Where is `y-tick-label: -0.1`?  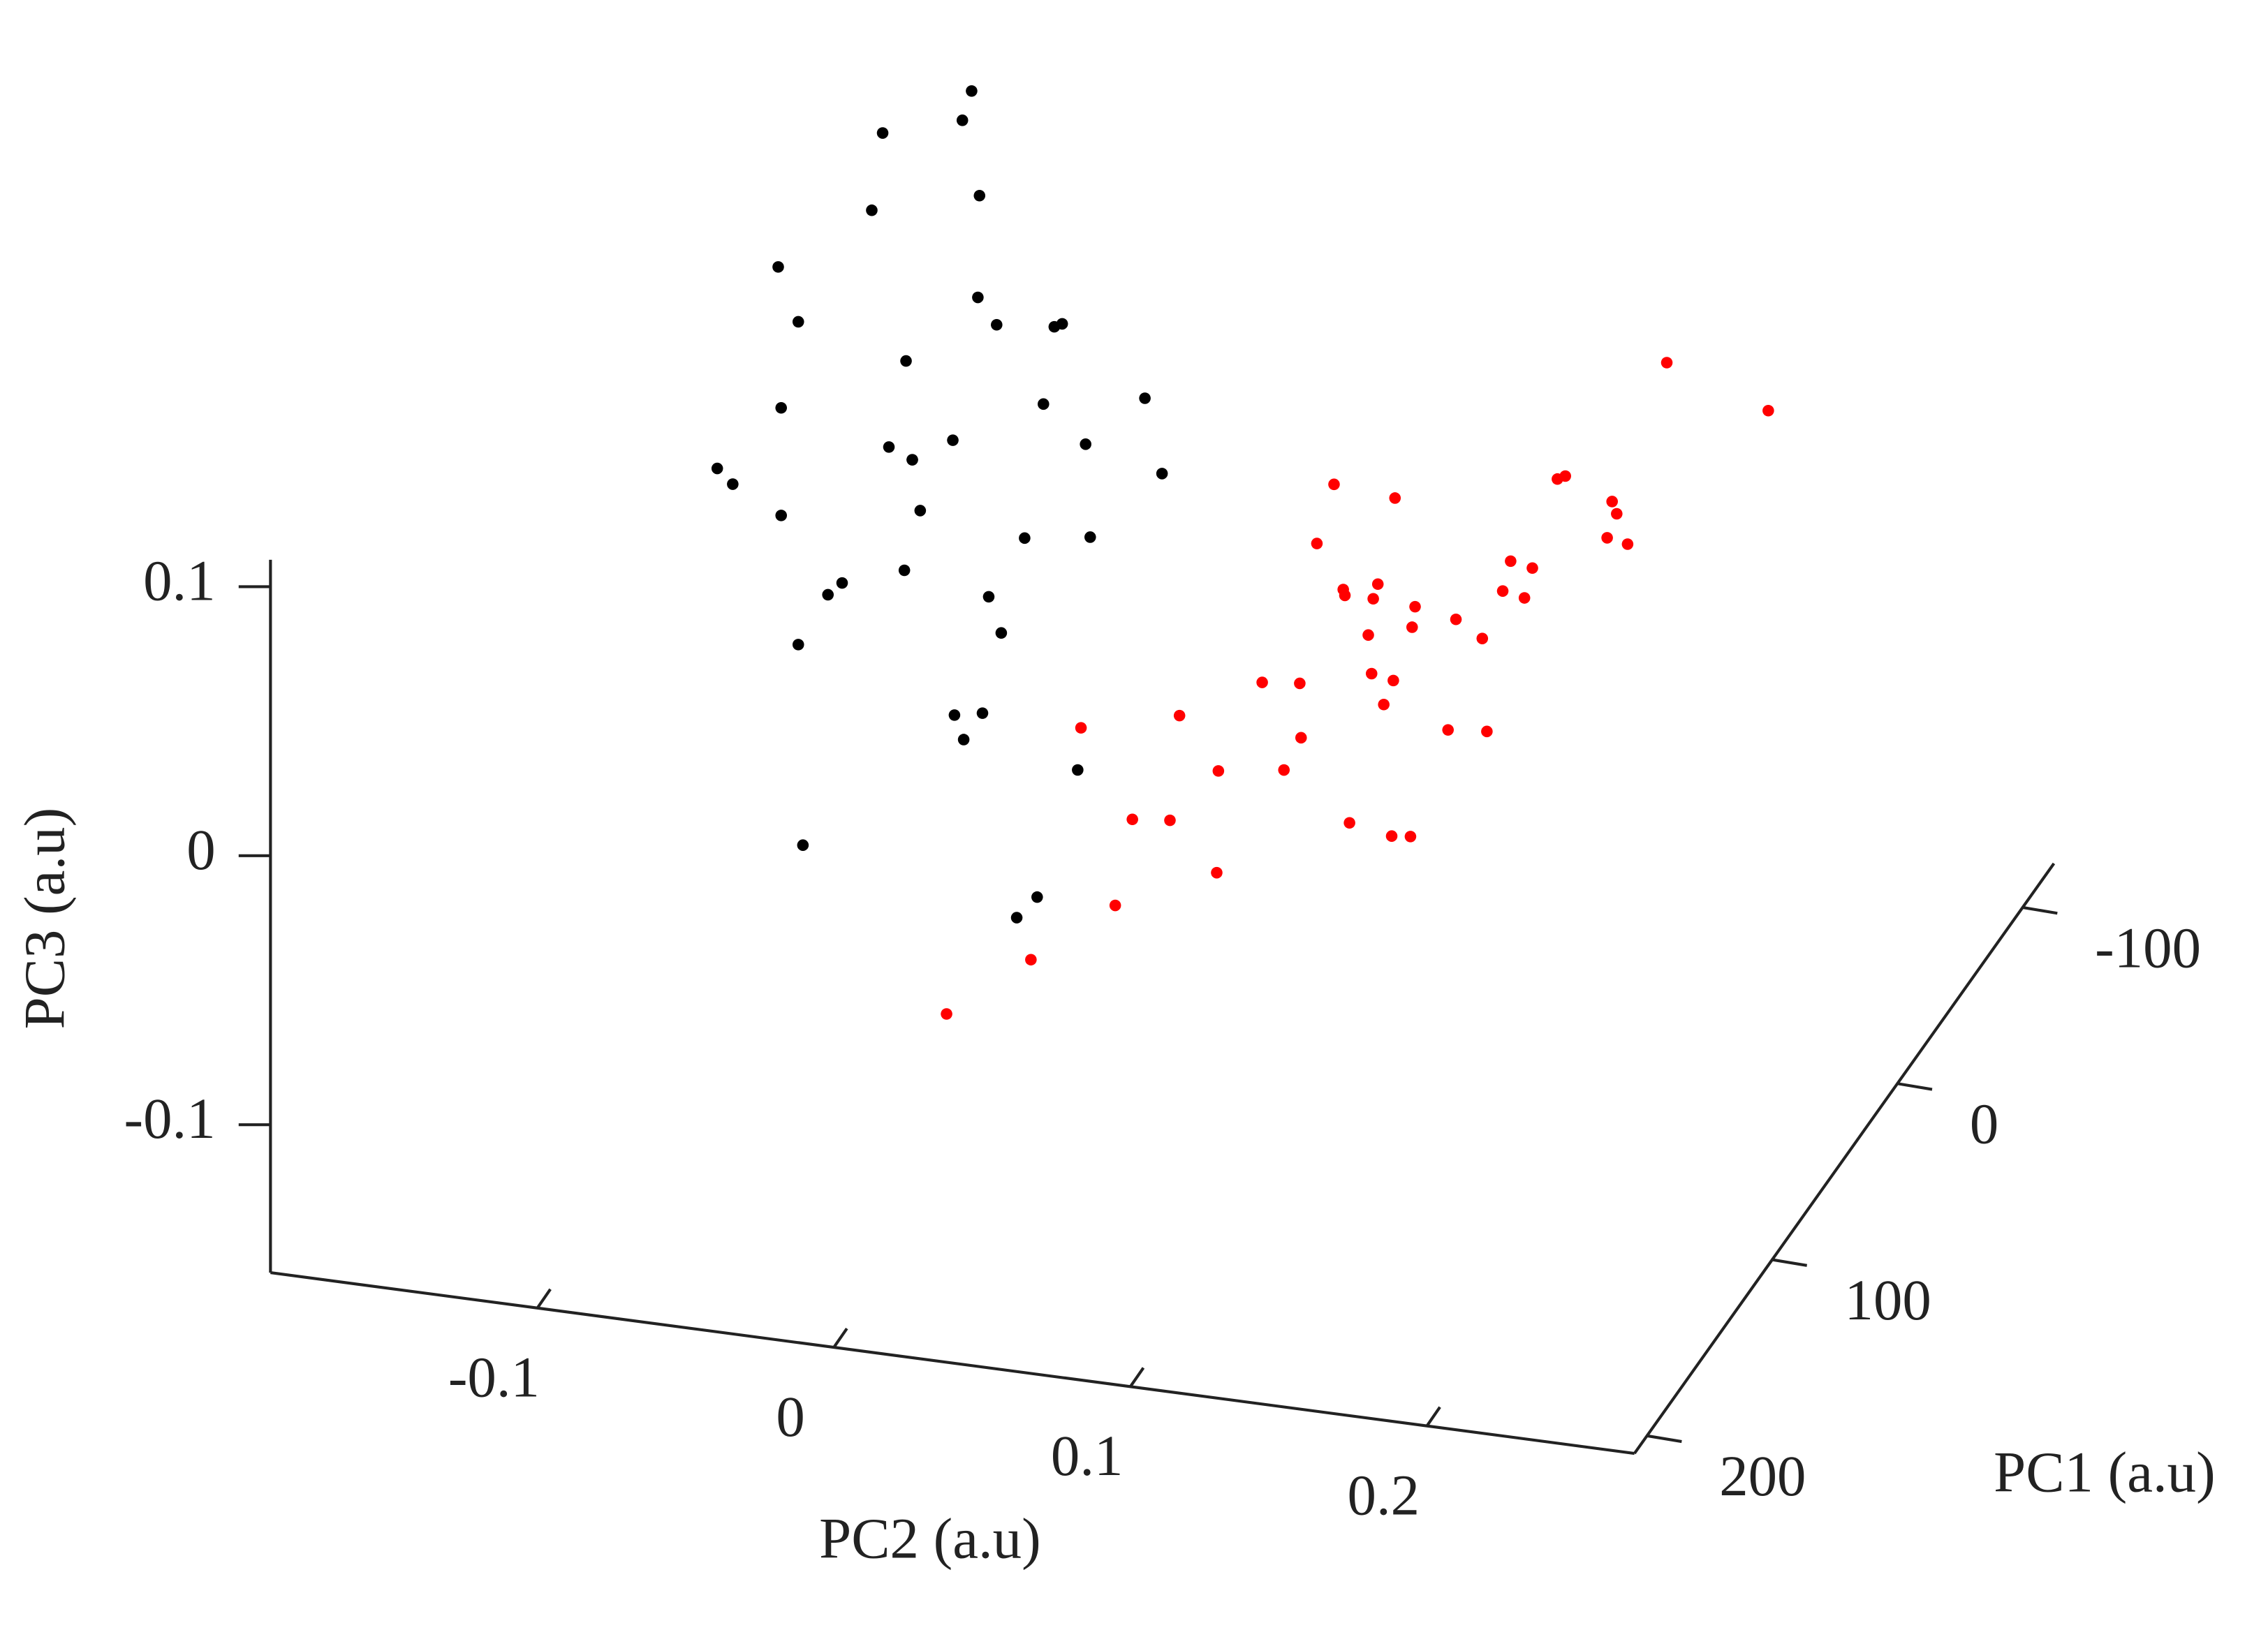 y-tick-label: -0.1 is located at coordinates (494, 1377).